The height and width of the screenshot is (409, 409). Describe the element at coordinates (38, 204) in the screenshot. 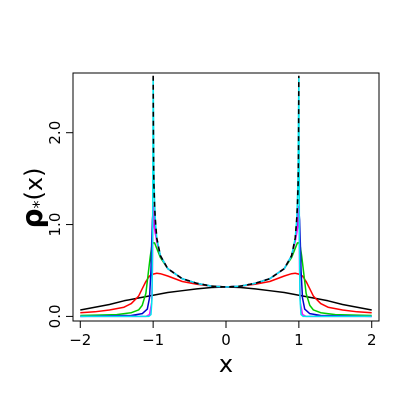

I see `y-axis-label-subscript: *` at that location.